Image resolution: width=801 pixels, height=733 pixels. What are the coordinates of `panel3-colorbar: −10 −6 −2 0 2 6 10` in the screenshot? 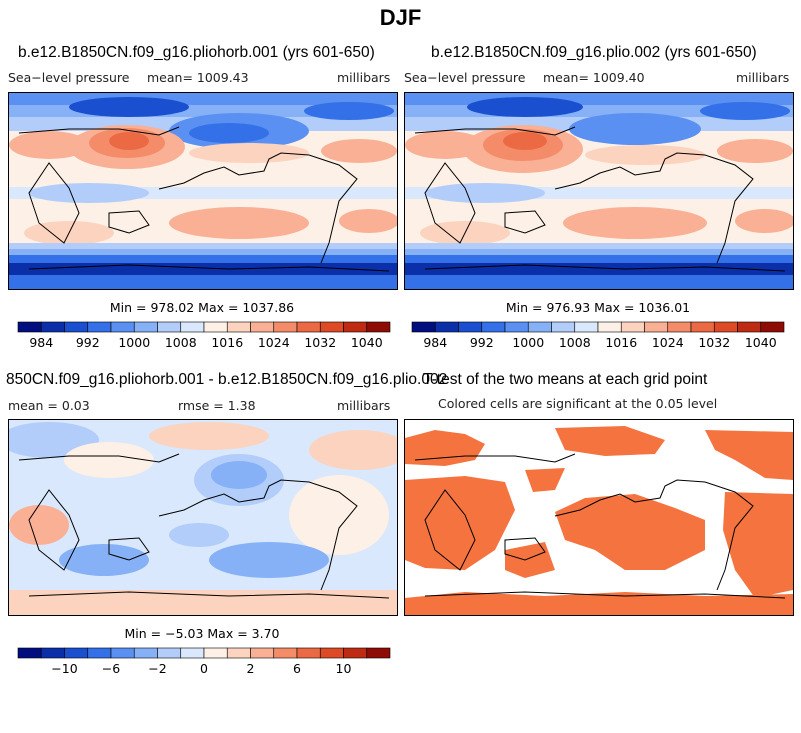 It's located at (204, 661).